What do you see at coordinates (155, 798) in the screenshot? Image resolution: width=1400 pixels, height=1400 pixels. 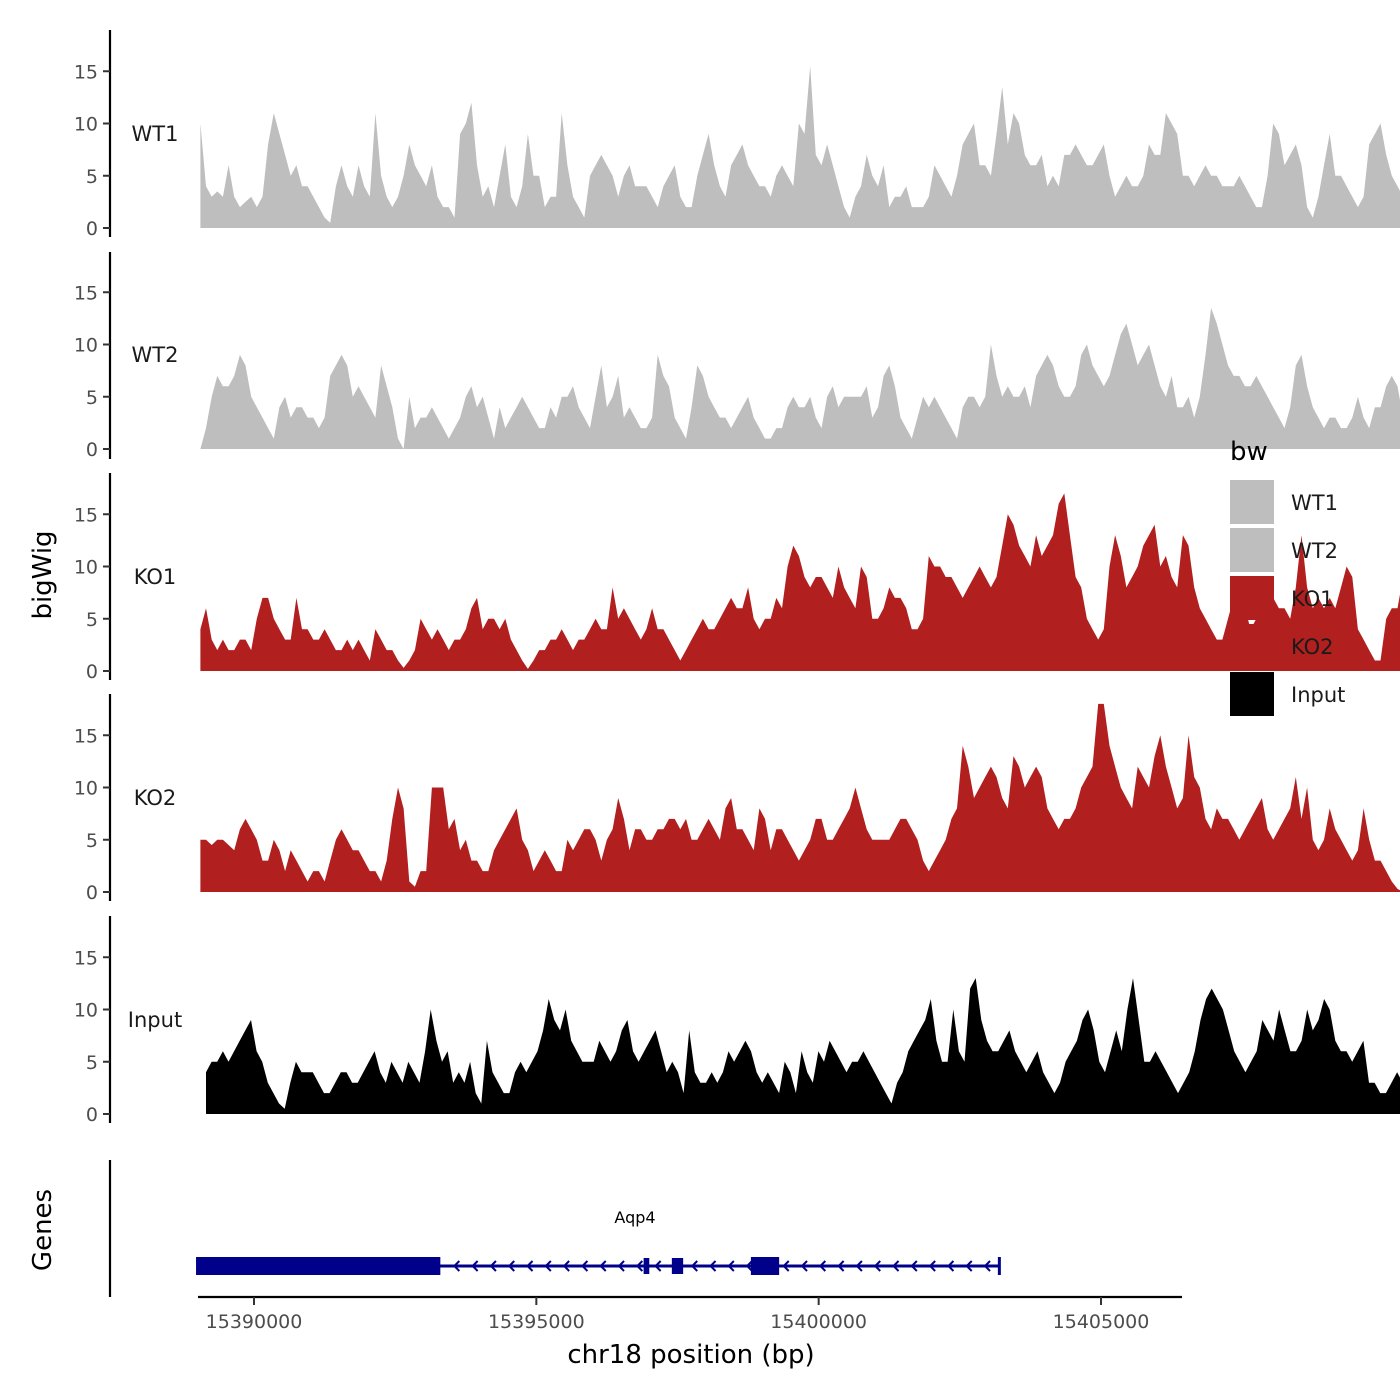 I see `track-label-ko2: KO2` at bounding box center [155, 798].